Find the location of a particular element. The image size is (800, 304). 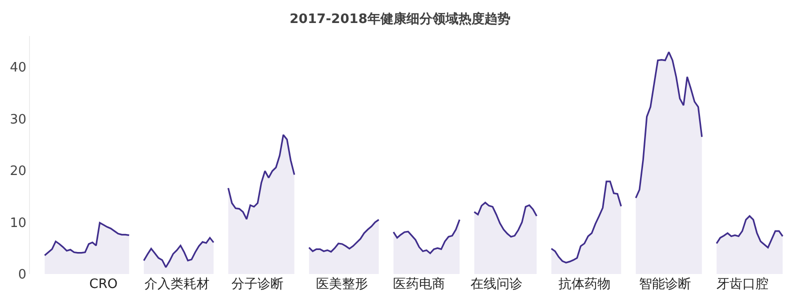

x-tick-label: 介入类耗材 is located at coordinates (177, 284).